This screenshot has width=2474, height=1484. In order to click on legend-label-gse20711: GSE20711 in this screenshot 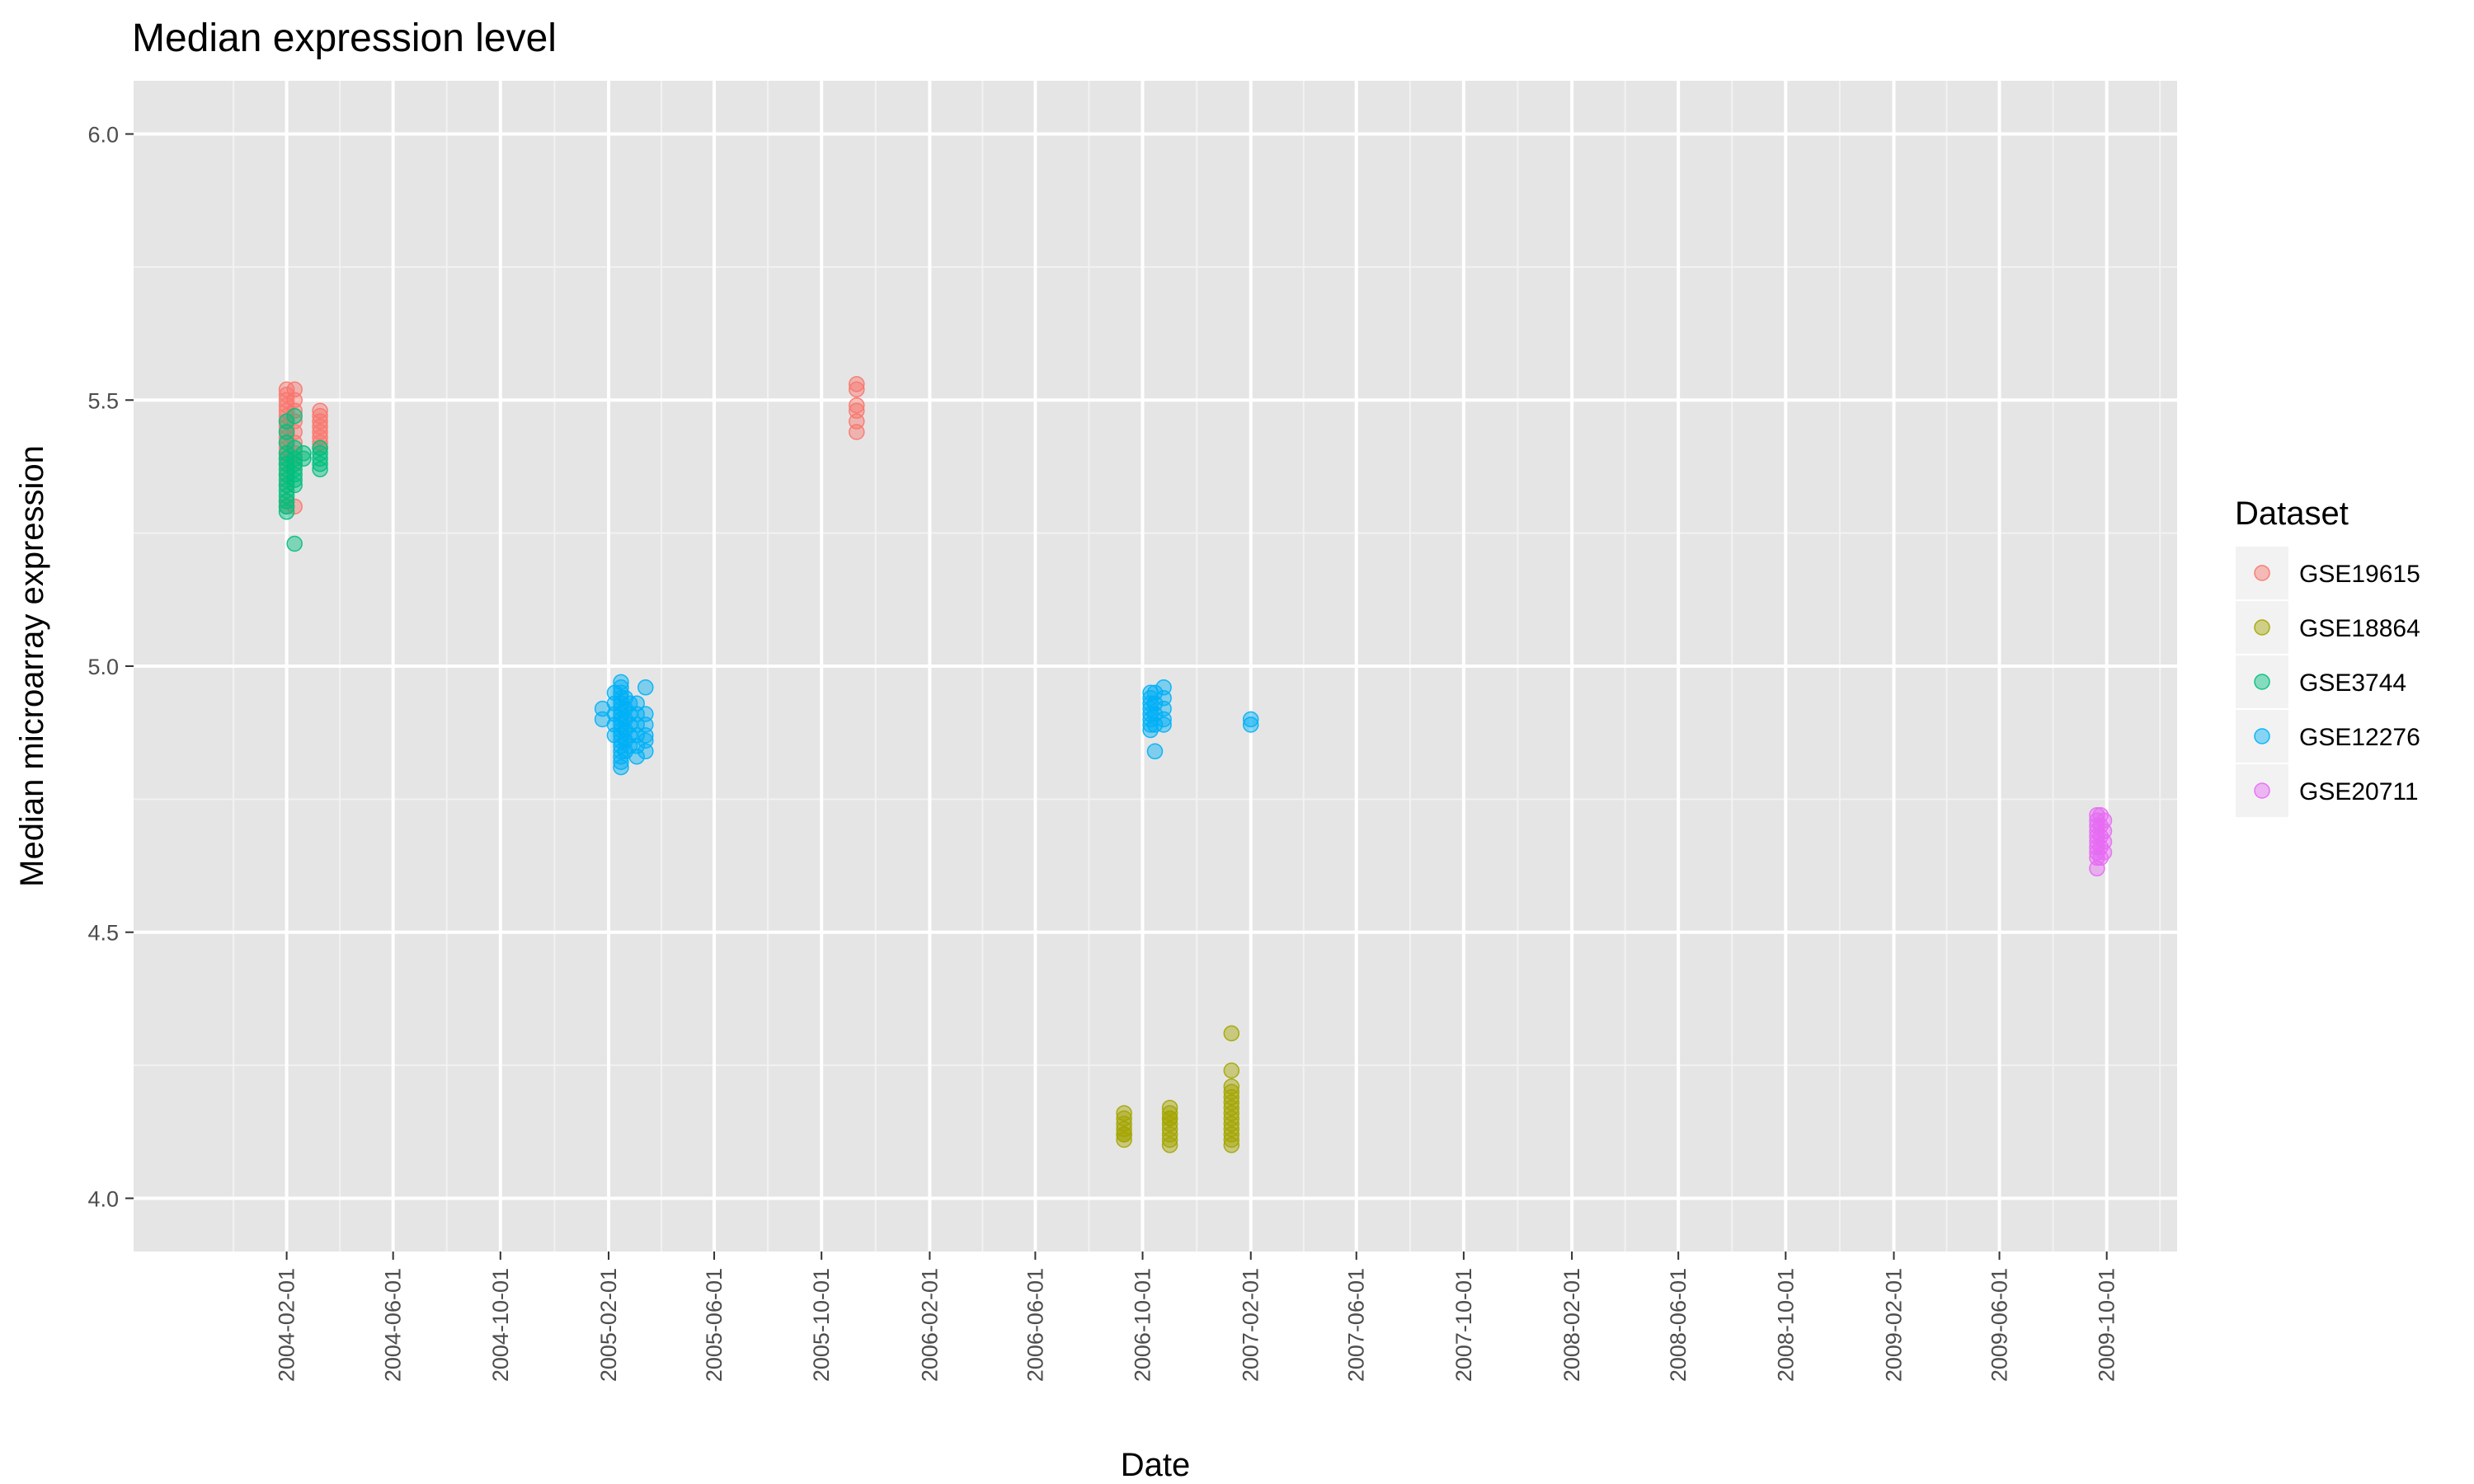, I will do `click(2359, 791)`.